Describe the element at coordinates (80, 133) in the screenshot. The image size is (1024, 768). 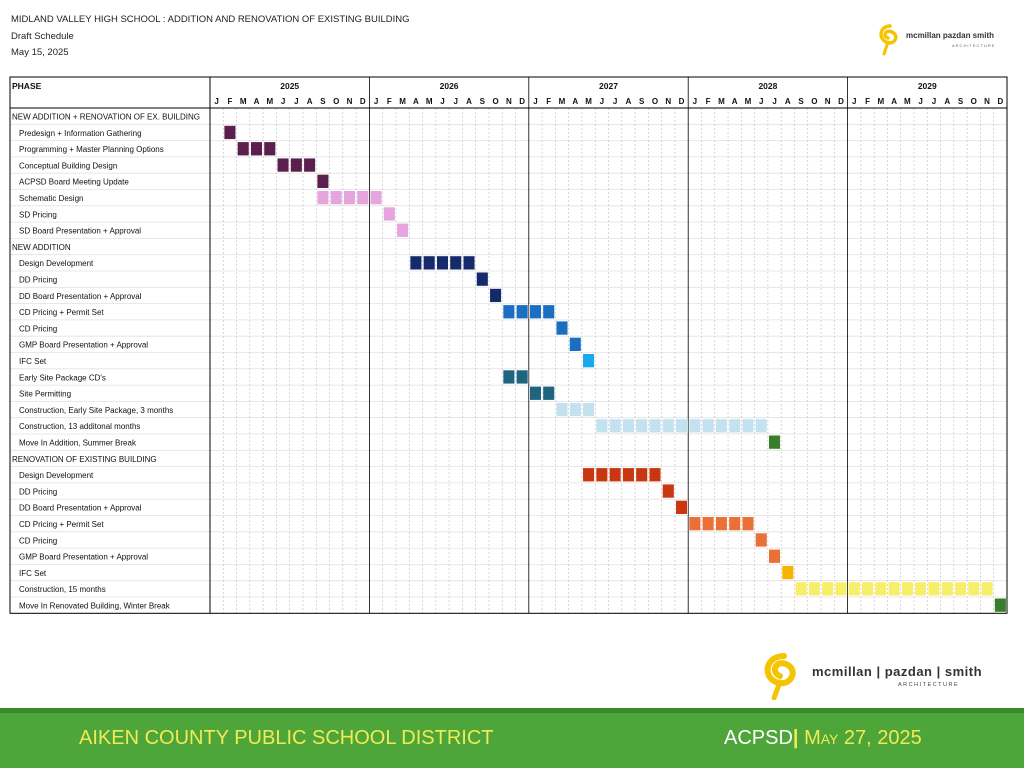
I see `task-label: Predesign + Information Gathering` at that location.